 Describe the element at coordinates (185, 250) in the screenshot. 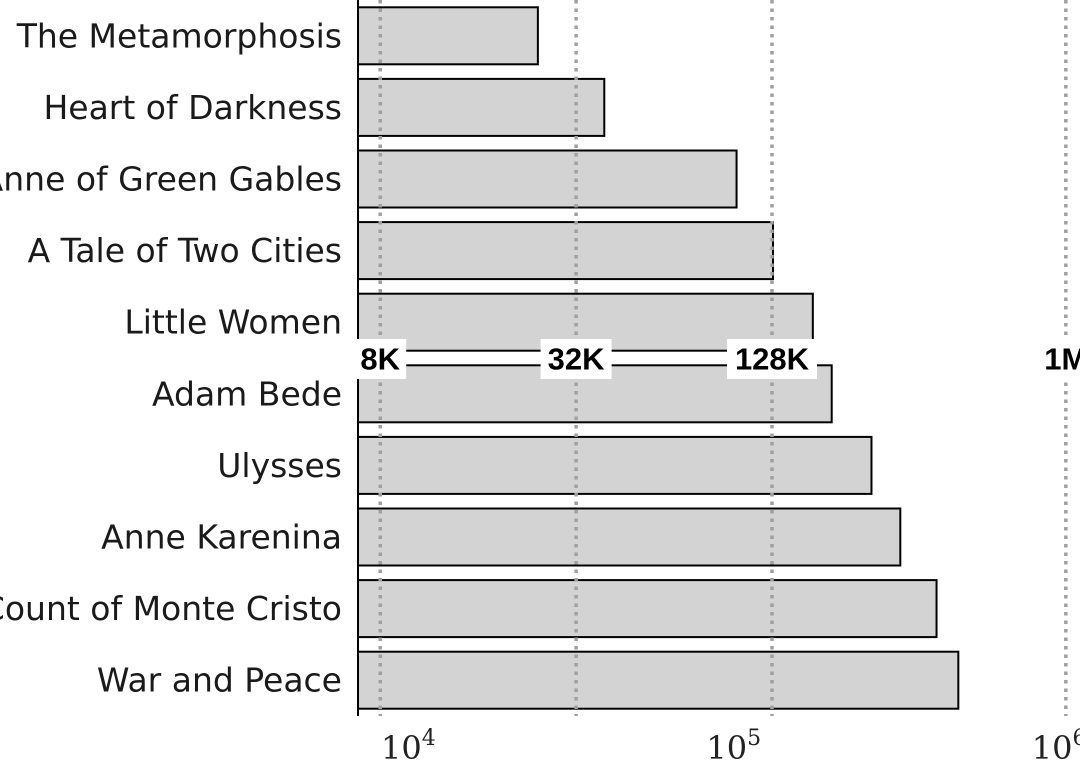

I see `category-label: A Tale of Two Cities` at that location.